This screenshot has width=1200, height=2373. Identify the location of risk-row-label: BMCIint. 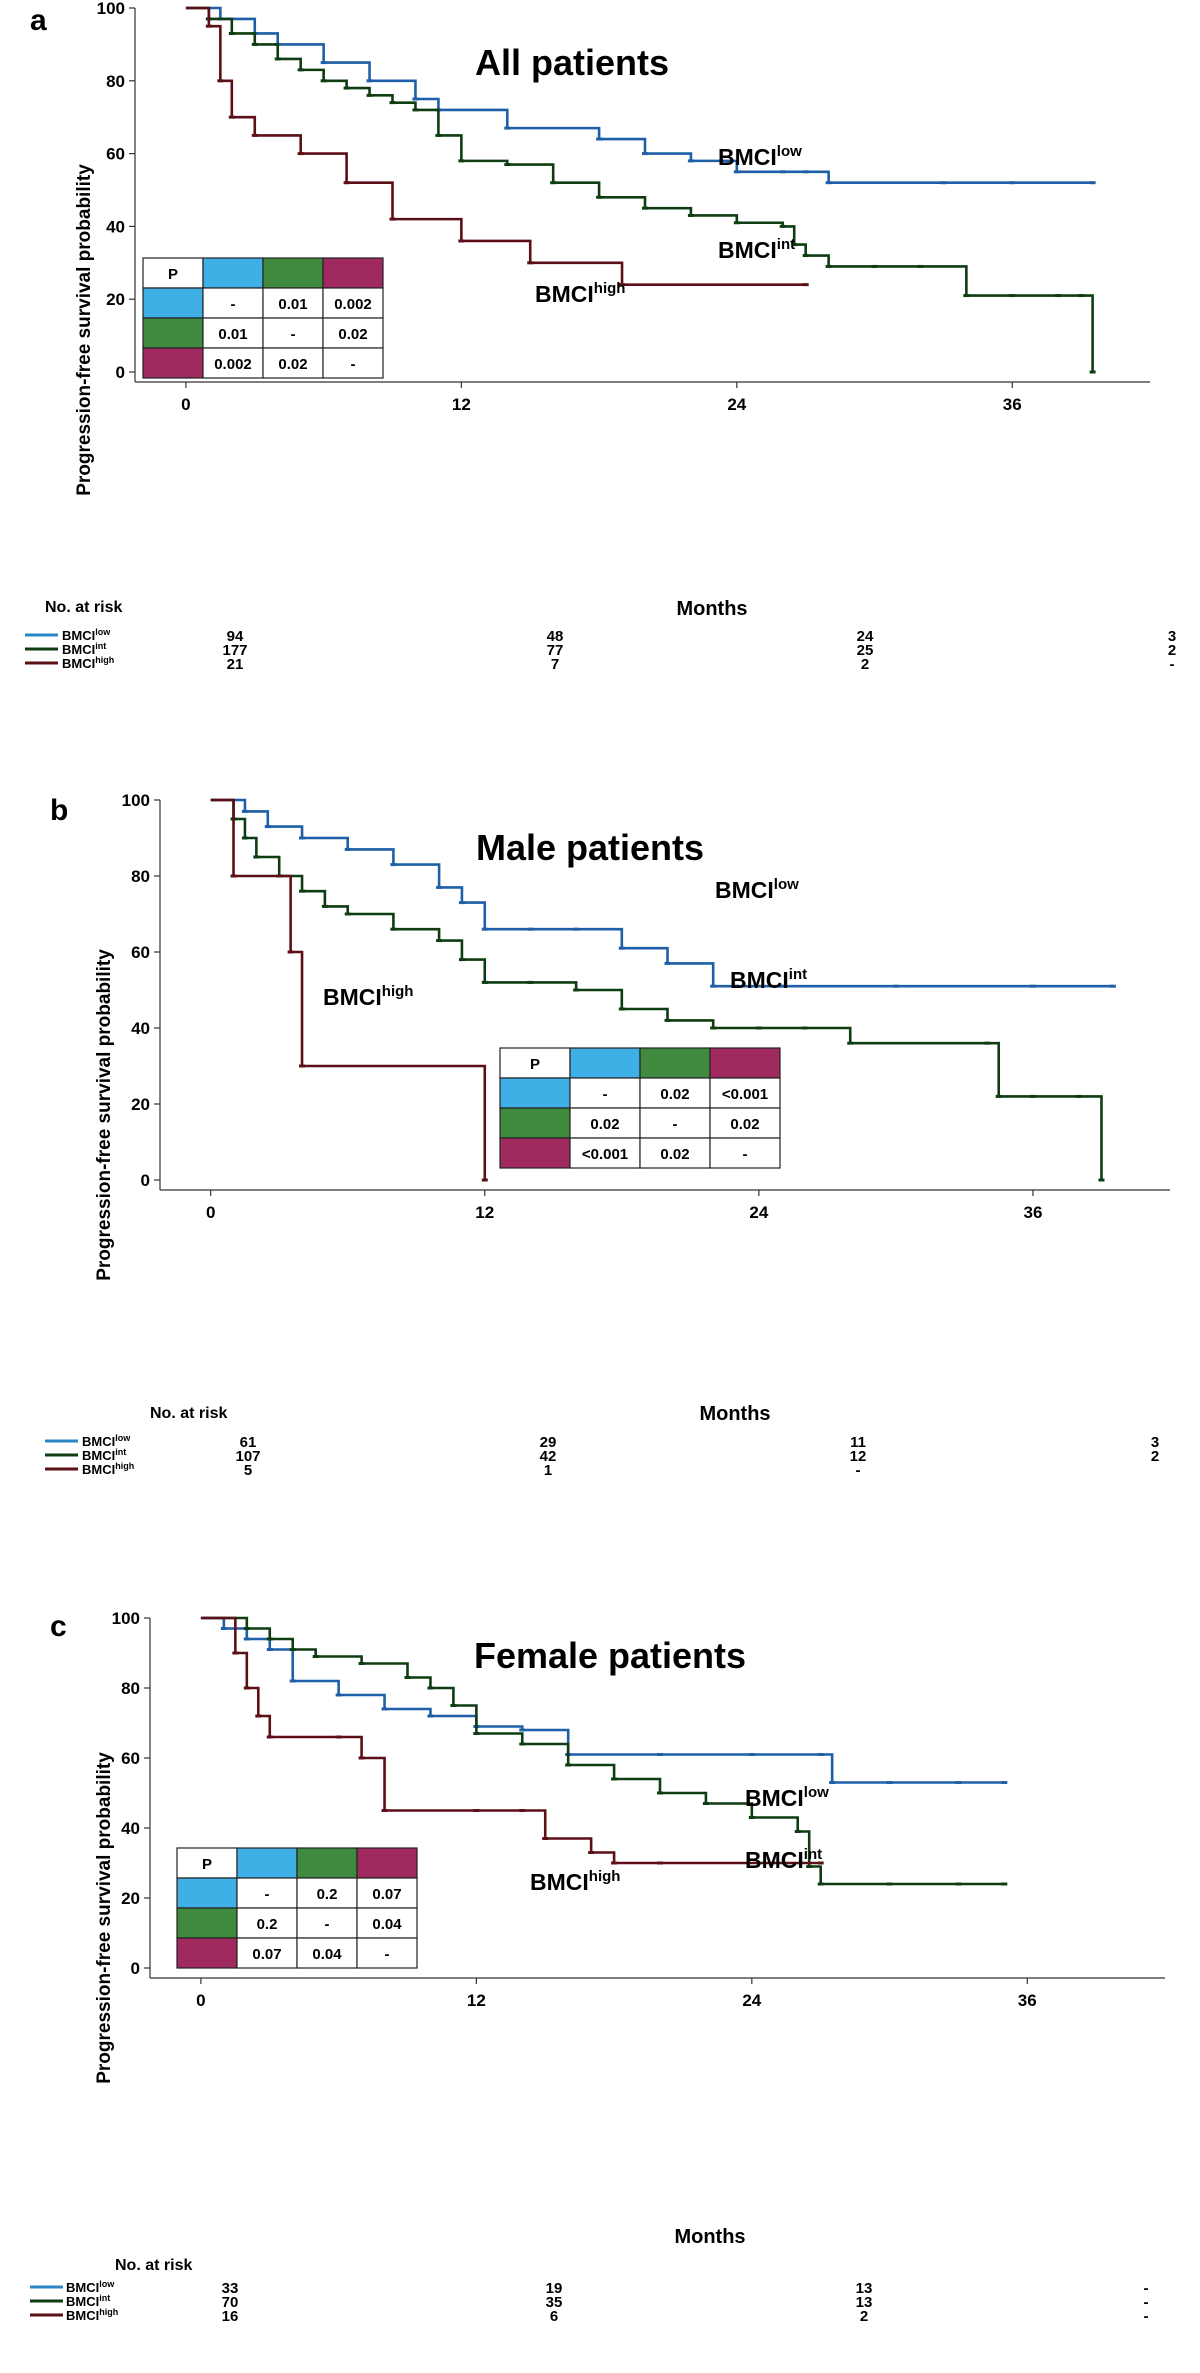
(104, 1455).